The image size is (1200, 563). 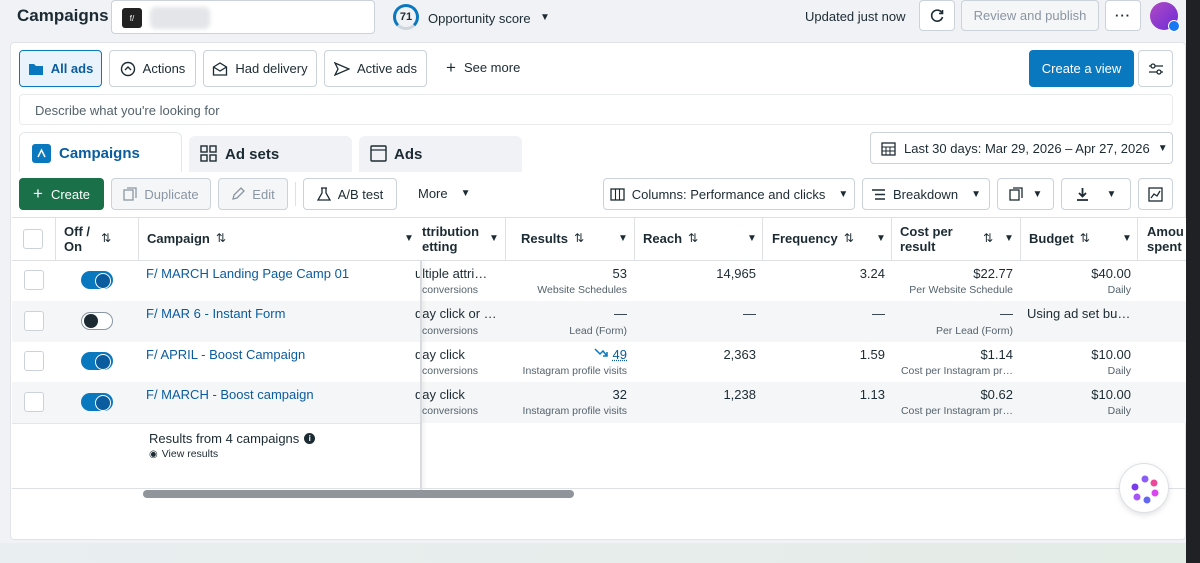 What do you see at coordinates (1025, 194) in the screenshot?
I see `reports-button: ▼` at bounding box center [1025, 194].